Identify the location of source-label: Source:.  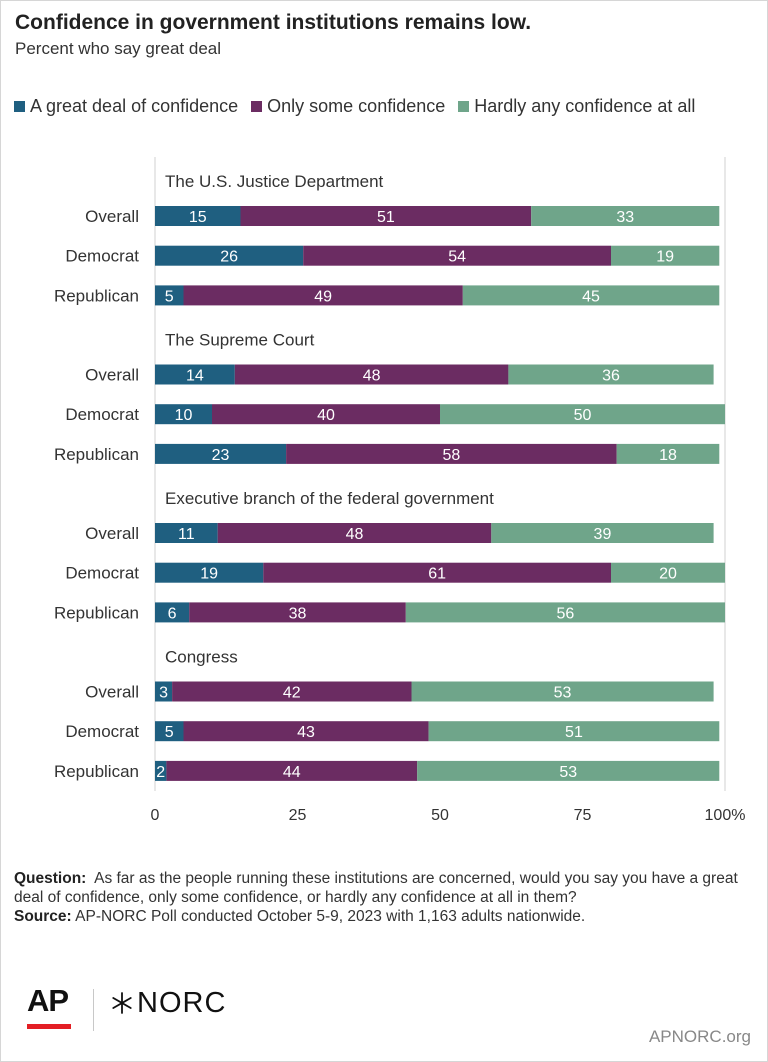
(43, 916).